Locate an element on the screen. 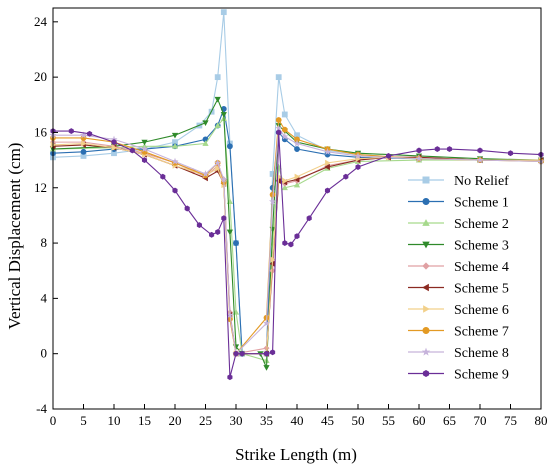  legend-label: Scheme 7 is located at coordinates (481, 332).